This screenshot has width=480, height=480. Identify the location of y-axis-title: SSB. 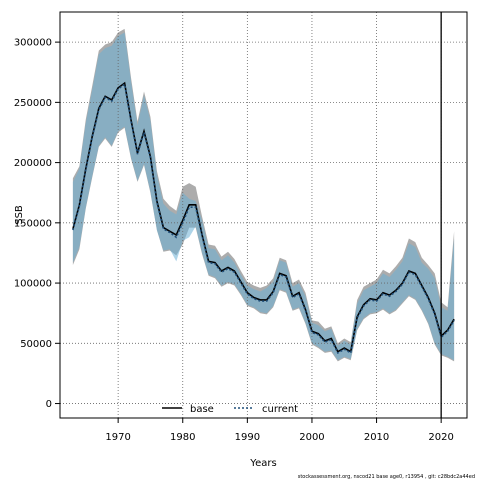
(19, 215).